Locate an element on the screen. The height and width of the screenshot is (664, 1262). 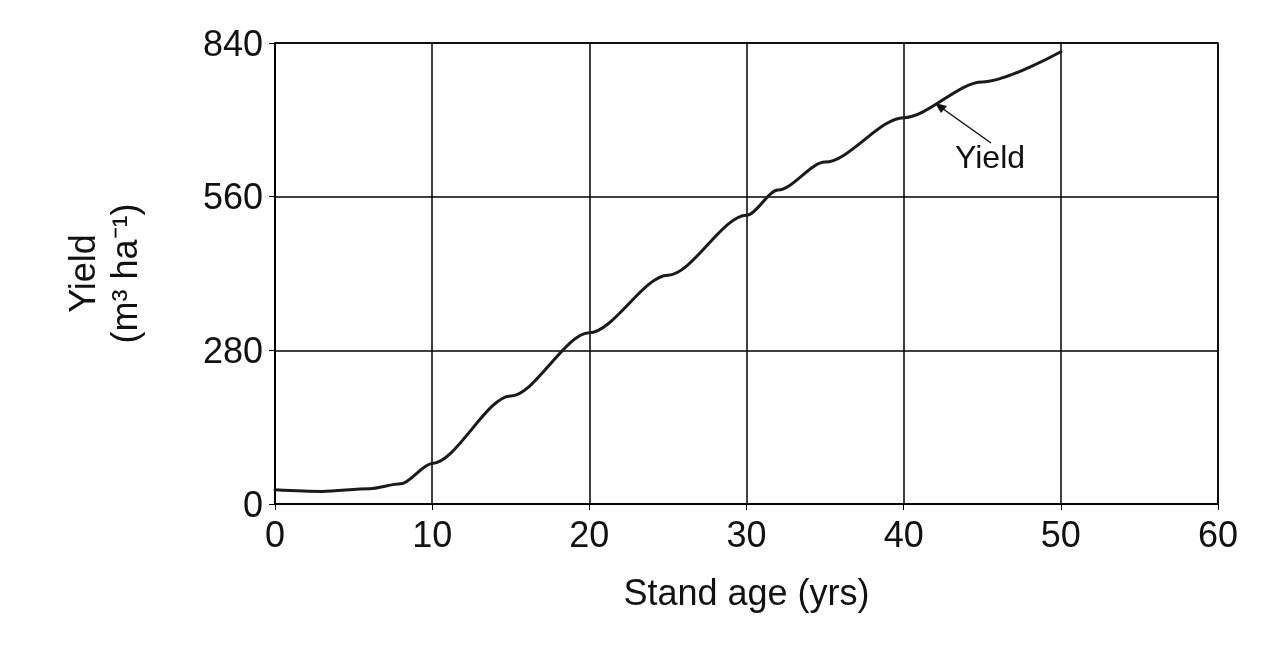
y-tick-label: 0 is located at coordinates (252, 504).